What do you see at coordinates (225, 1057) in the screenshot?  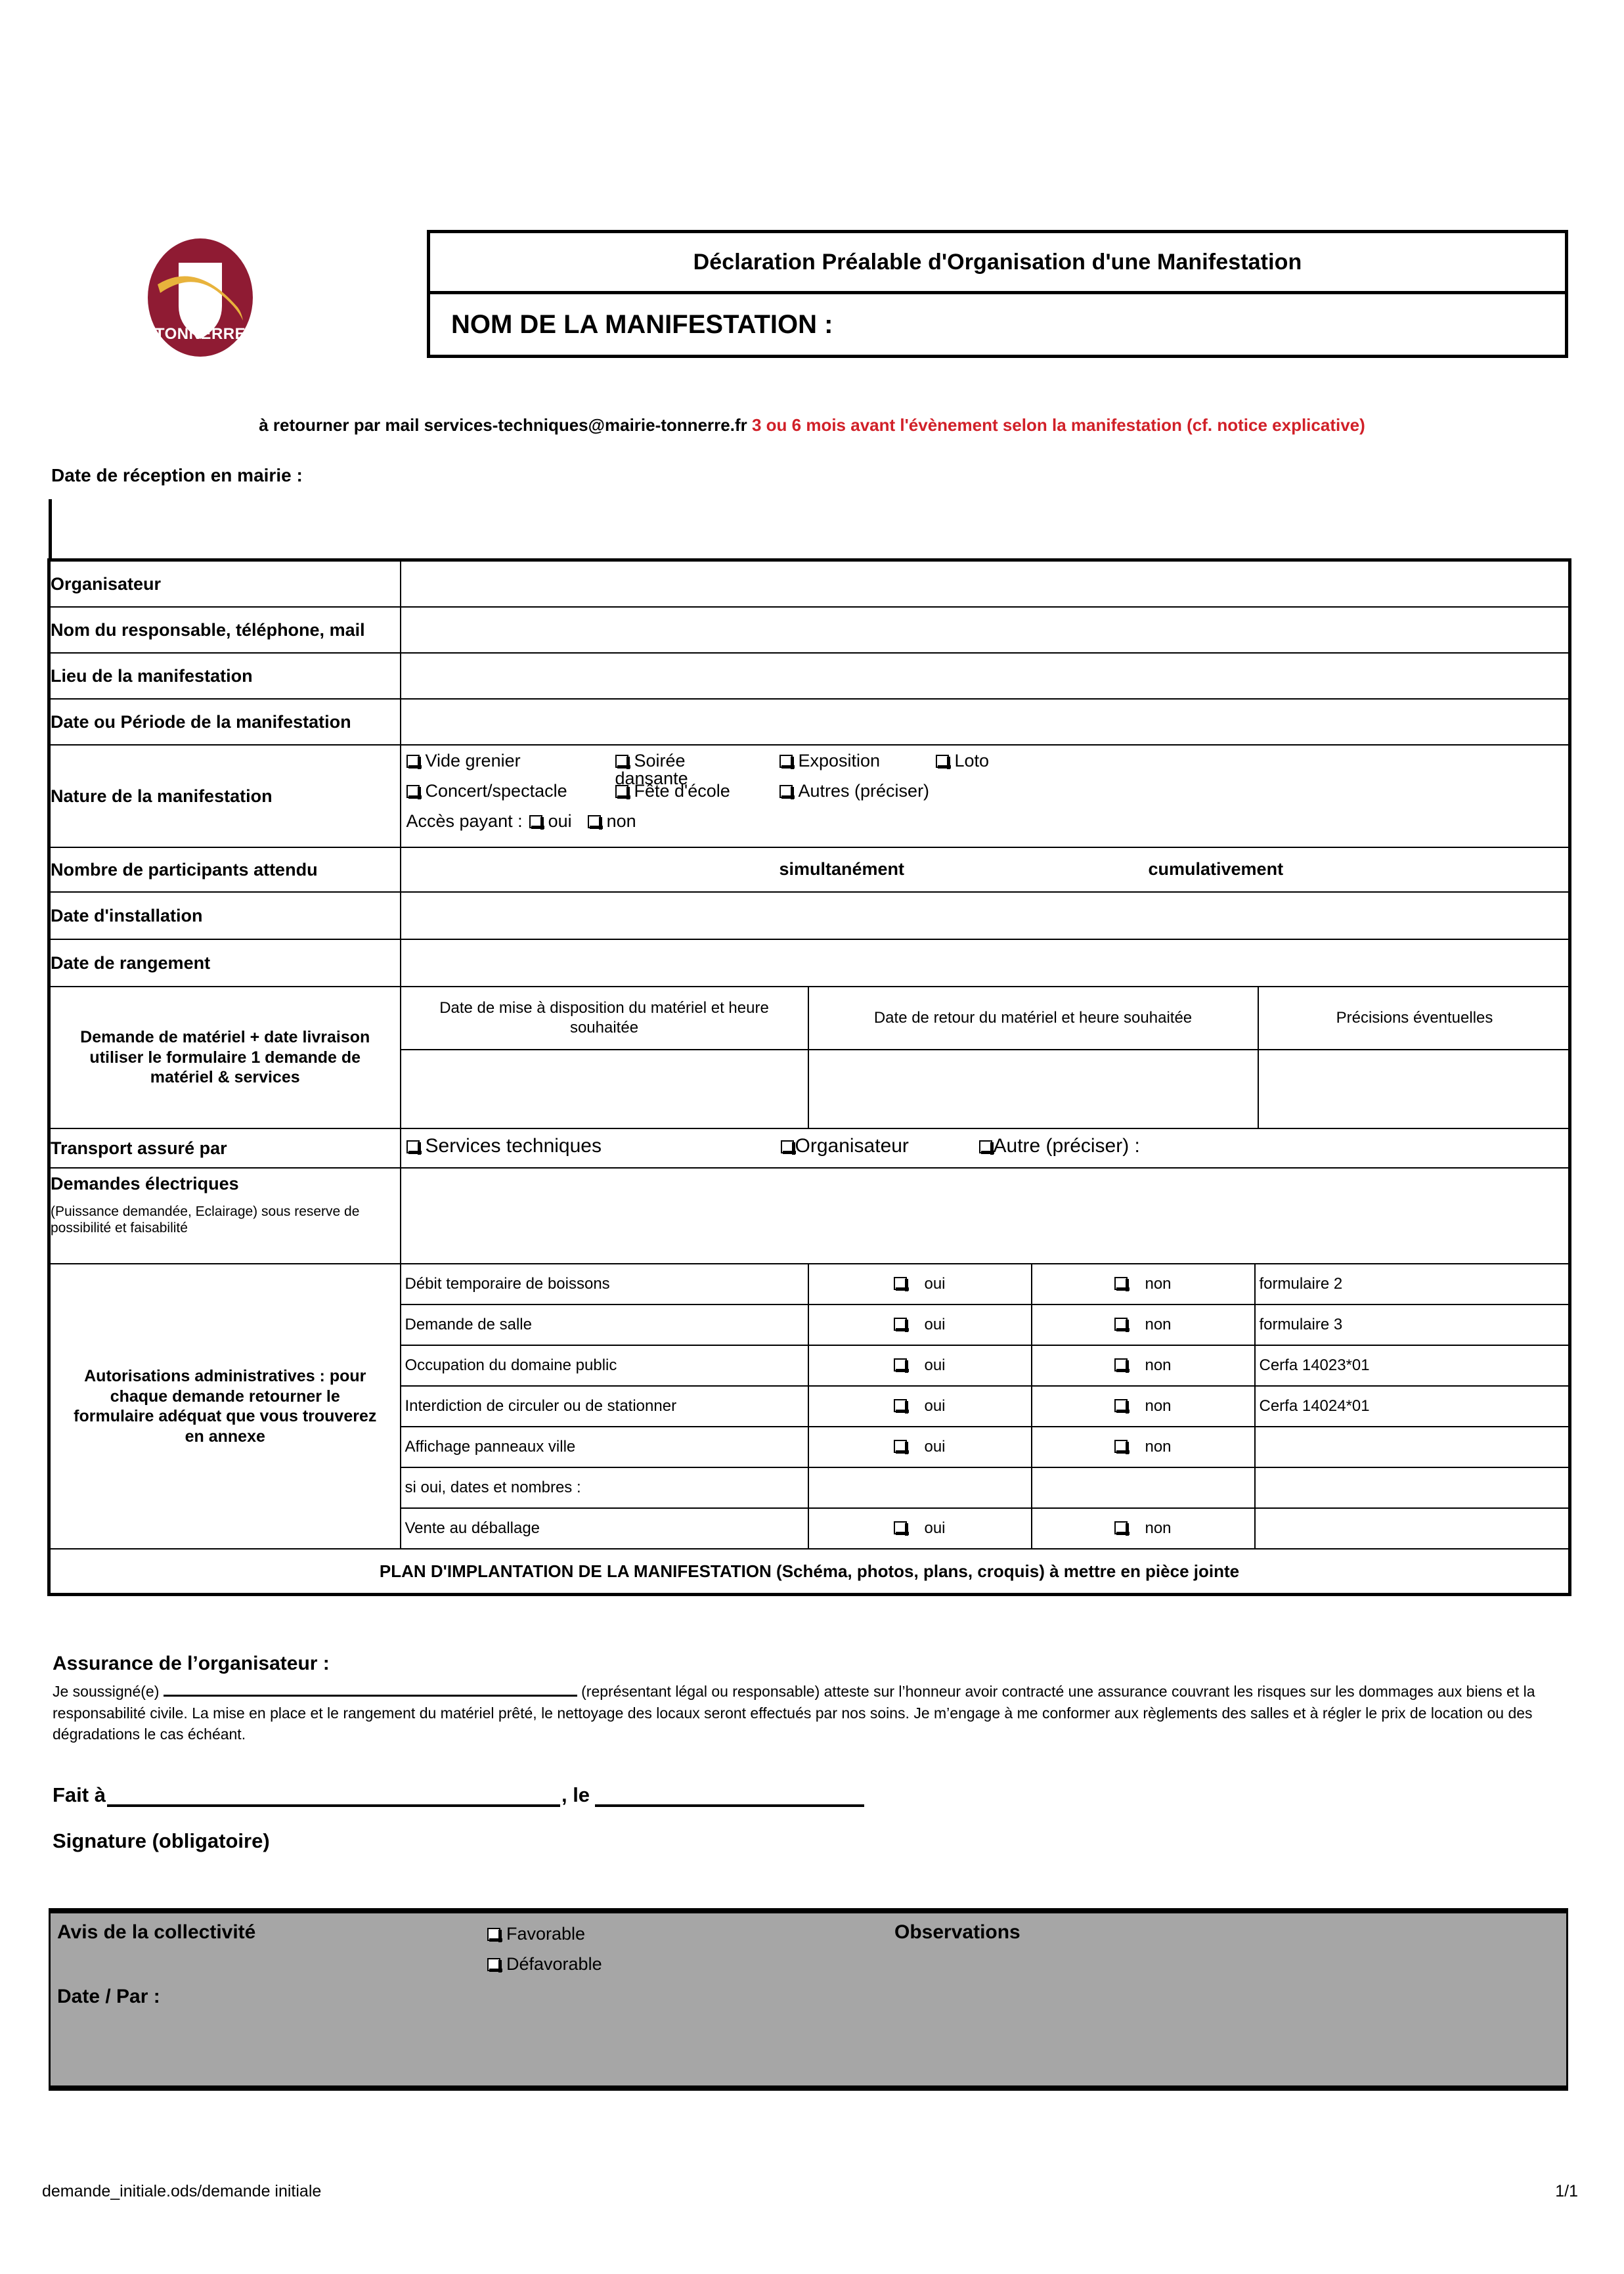 I see `label-materiel-line2: utiliser le formulaire 1 demande de` at bounding box center [225, 1057].